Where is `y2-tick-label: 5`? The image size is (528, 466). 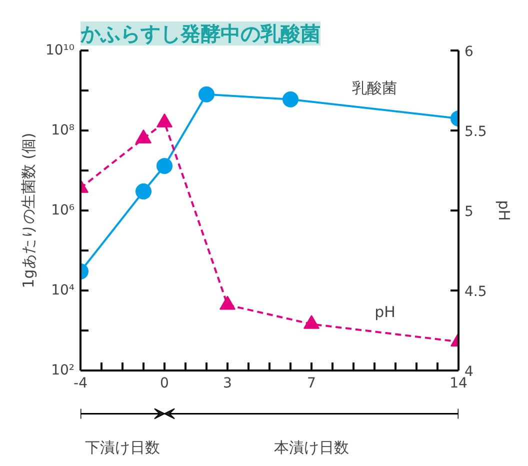 y2-tick-label: 5 is located at coordinates (469, 212).